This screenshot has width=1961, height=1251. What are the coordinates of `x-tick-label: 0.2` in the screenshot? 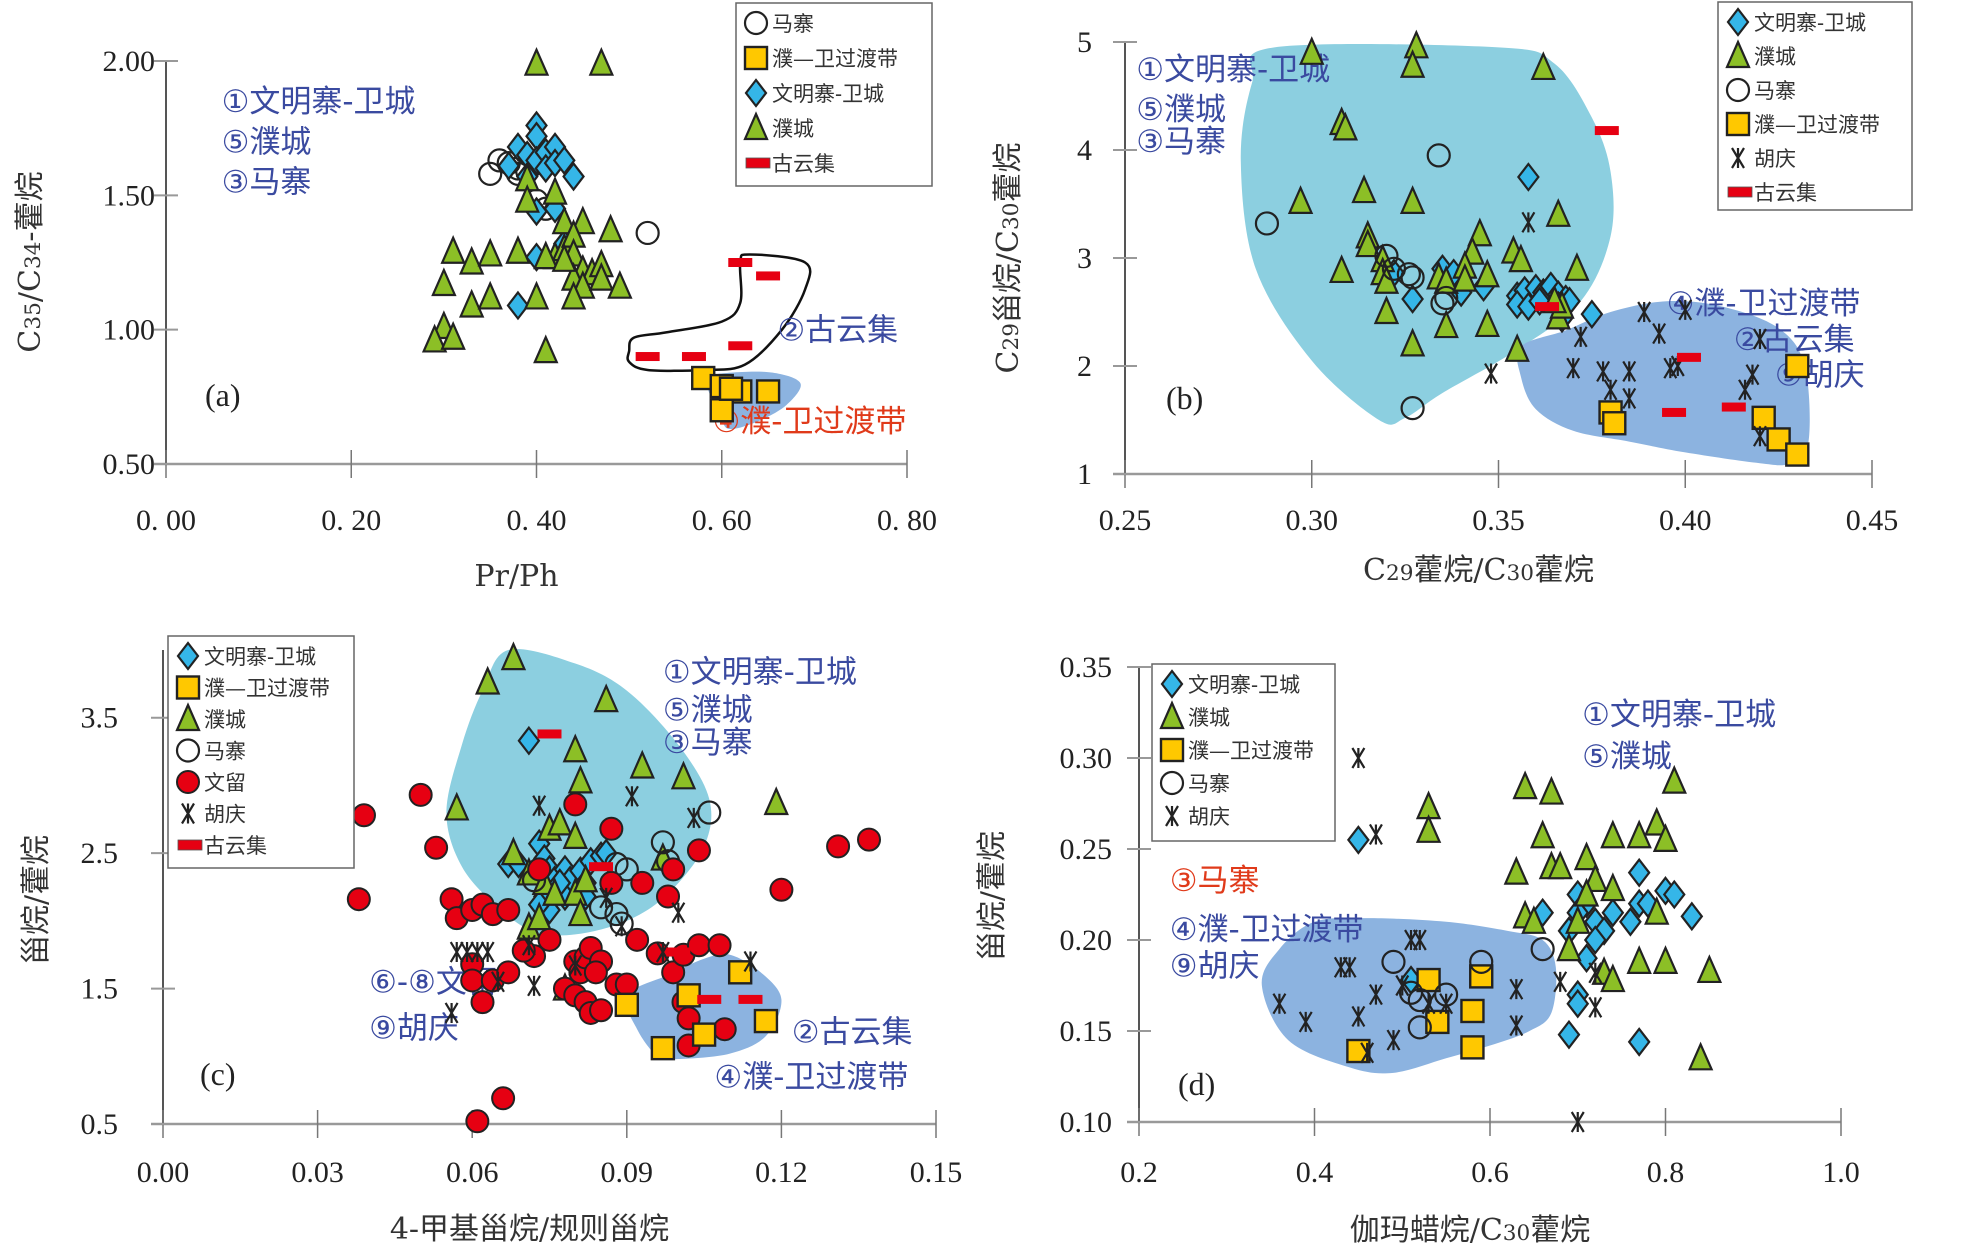 It's located at (1139, 1172).